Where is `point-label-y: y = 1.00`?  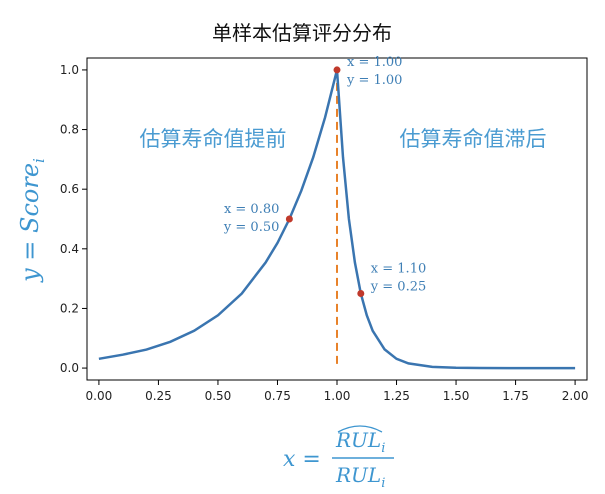 point-label-y: y = 1.00 is located at coordinates (374, 80).